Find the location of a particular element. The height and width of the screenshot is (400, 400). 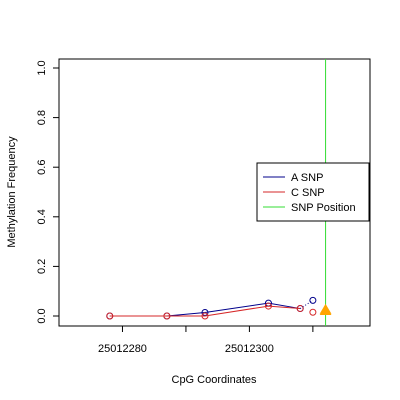

x-axis-label: CpG Coordinates is located at coordinates (214, 380).